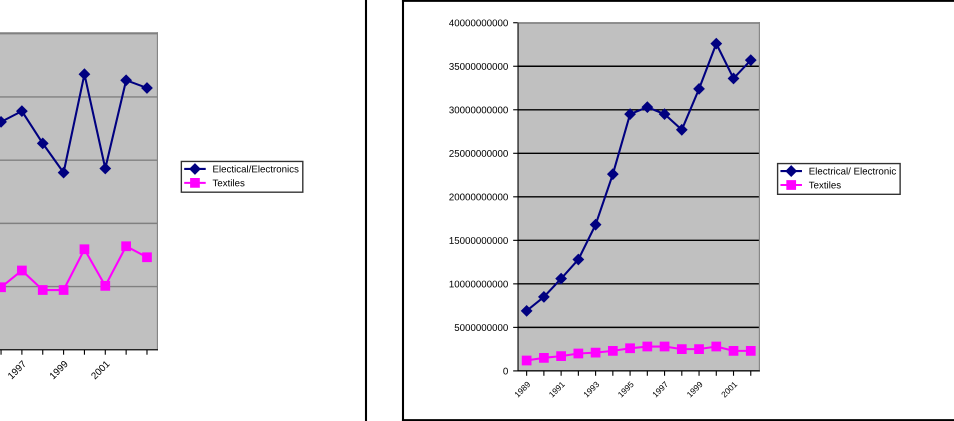 The image size is (954, 421). Describe the element at coordinates (478, 197) in the screenshot. I see `y-tick-label: 20000000000` at that location.